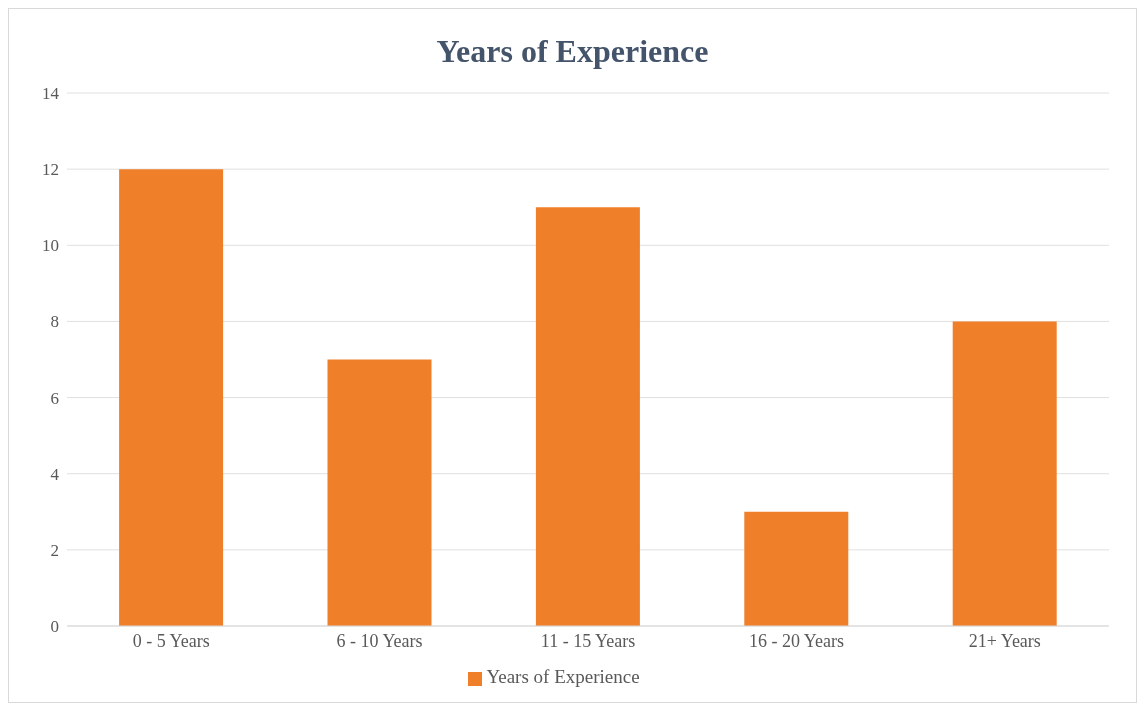 The width and height of the screenshot is (1143, 709). I want to click on y-tick-label: 2, so click(54, 550).